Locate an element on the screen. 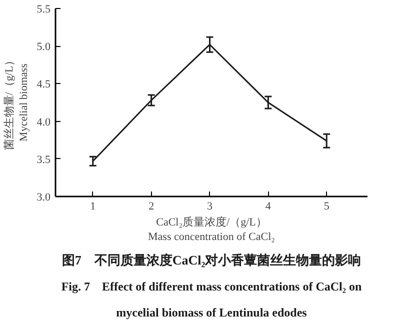 This screenshot has height=324, width=407. x-tick-label: 2 is located at coordinates (151, 206).